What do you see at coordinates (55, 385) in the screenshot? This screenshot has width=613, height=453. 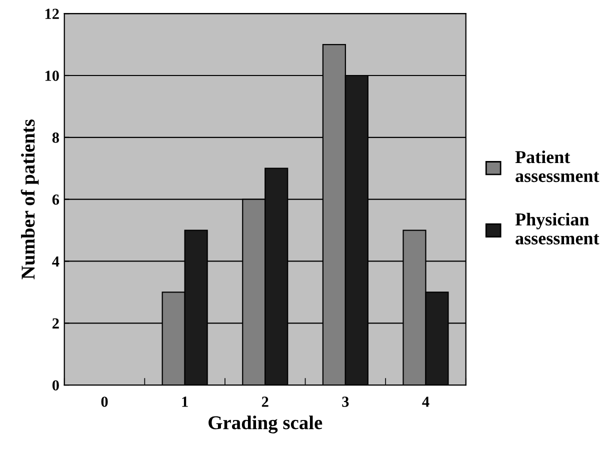 I see `y-tick-label: 0` at bounding box center [55, 385].